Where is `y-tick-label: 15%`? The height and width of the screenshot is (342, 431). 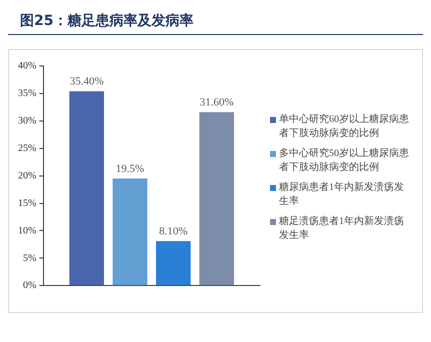
y-tick-label: 15% is located at coordinates (27, 203).